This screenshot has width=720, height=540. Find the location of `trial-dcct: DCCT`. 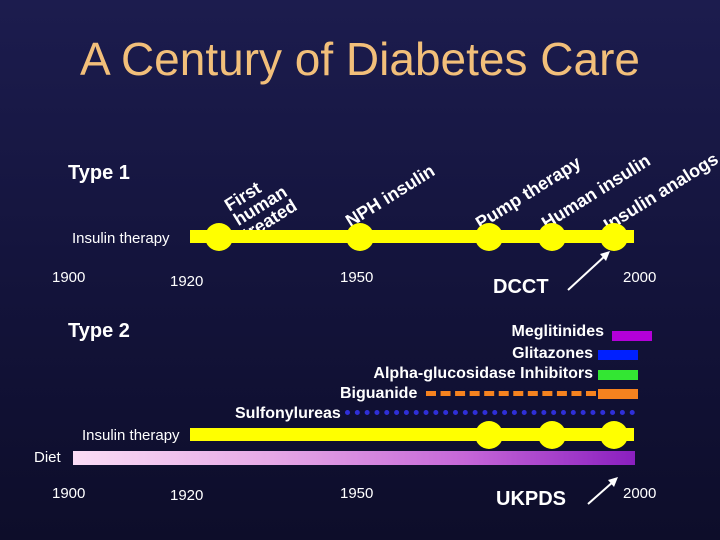

trial-dcct: DCCT is located at coordinates (521, 287).